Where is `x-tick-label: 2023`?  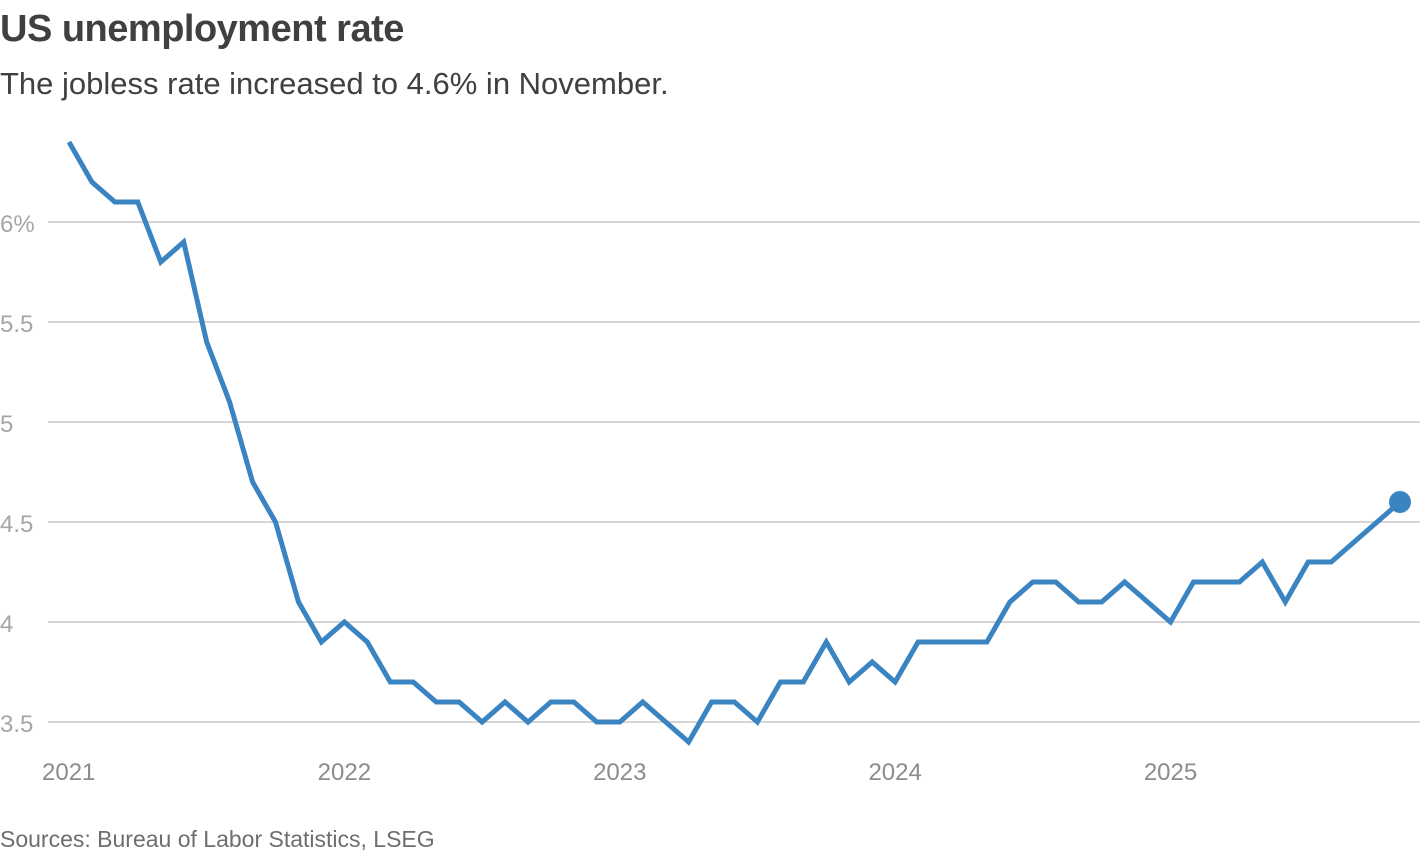 x-tick-label: 2023 is located at coordinates (619, 772).